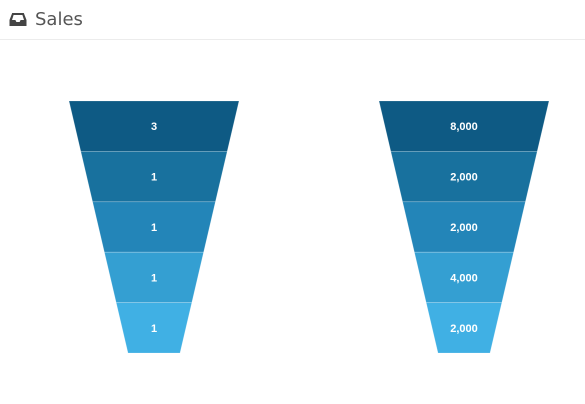 This screenshot has width=585, height=404. Describe the element at coordinates (154, 278) in the screenshot. I see `funnel-1-label-4: 1` at that location.